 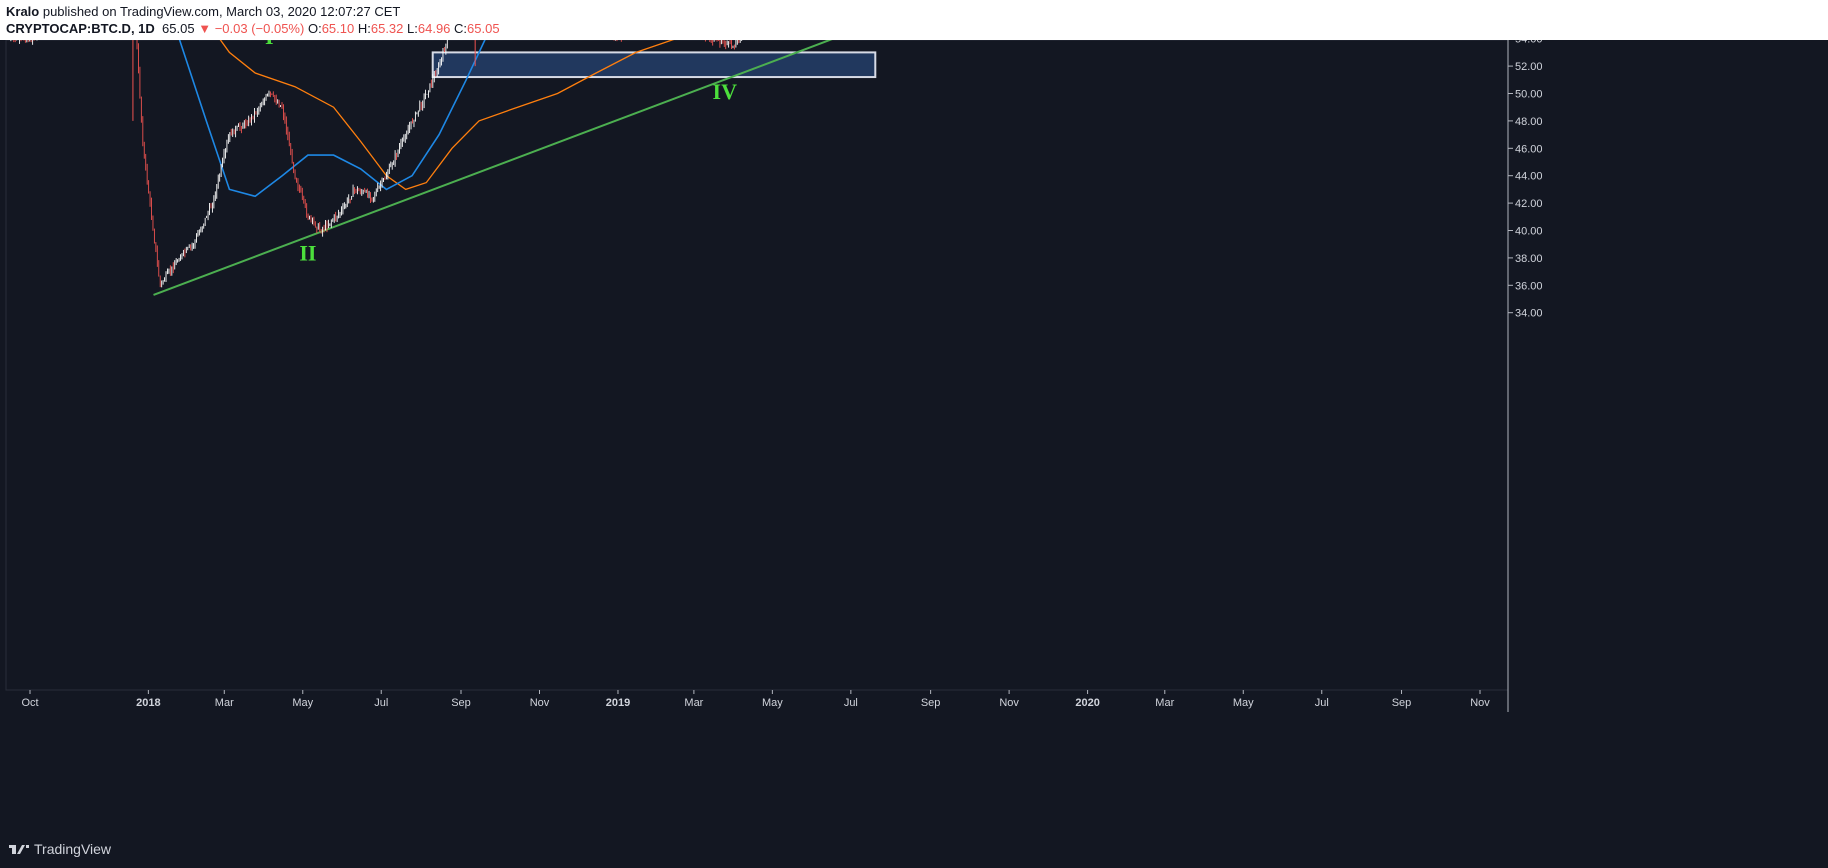 What do you see at coordinates (412, 28) in the screenshot?
I see `low-label: L:` at bounding box center [412, 28].